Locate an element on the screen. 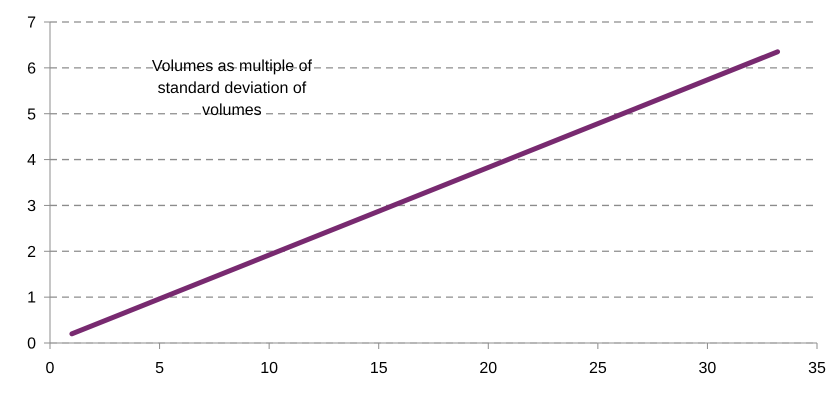 The width and height of the screenshot is (831, 402). annotation: Volumes as multiple of standard deviation of volumes is located at coordinates (232, 89).